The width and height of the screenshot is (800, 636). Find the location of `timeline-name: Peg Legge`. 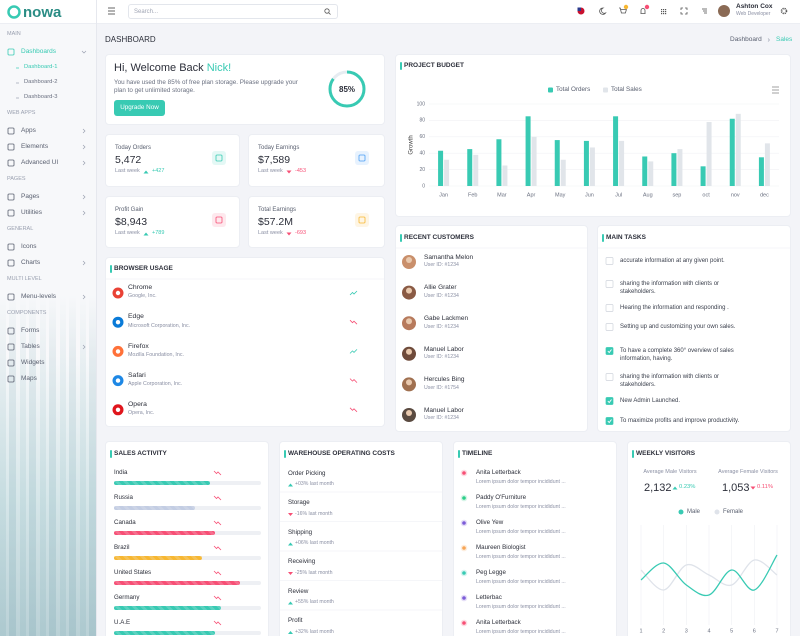

timeline-name: Peg Legge is located at coordinates (491, 572).